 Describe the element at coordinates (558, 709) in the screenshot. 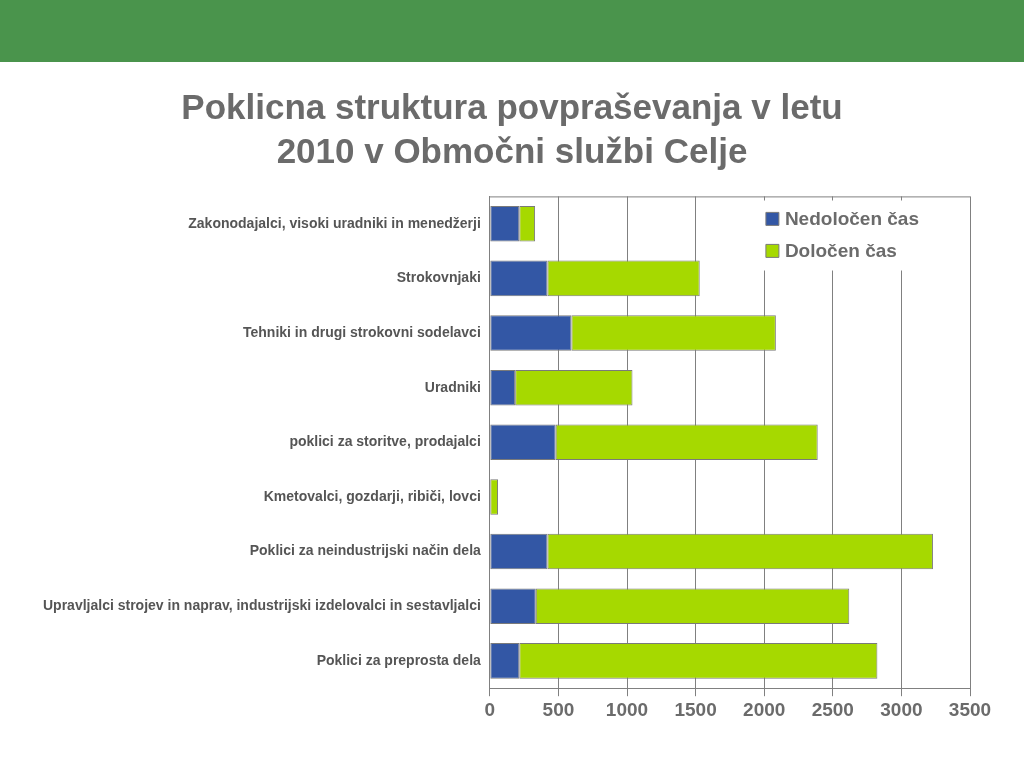

I see `x-tick-label: 500` at that location.